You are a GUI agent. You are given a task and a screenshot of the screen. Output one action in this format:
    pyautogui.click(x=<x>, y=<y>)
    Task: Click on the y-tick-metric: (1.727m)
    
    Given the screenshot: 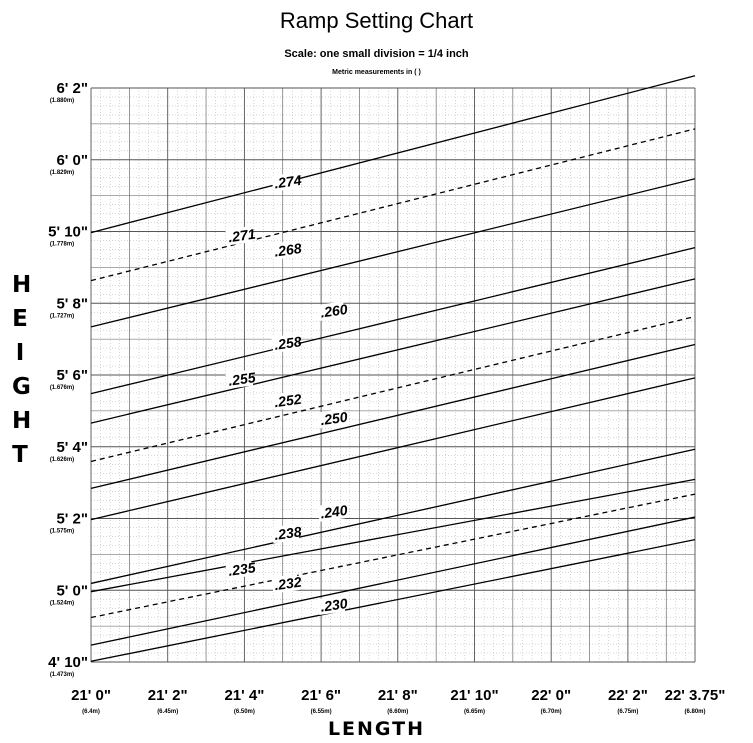 What is the action you would take?
    pyautogui.click(x=62, y=316)
    